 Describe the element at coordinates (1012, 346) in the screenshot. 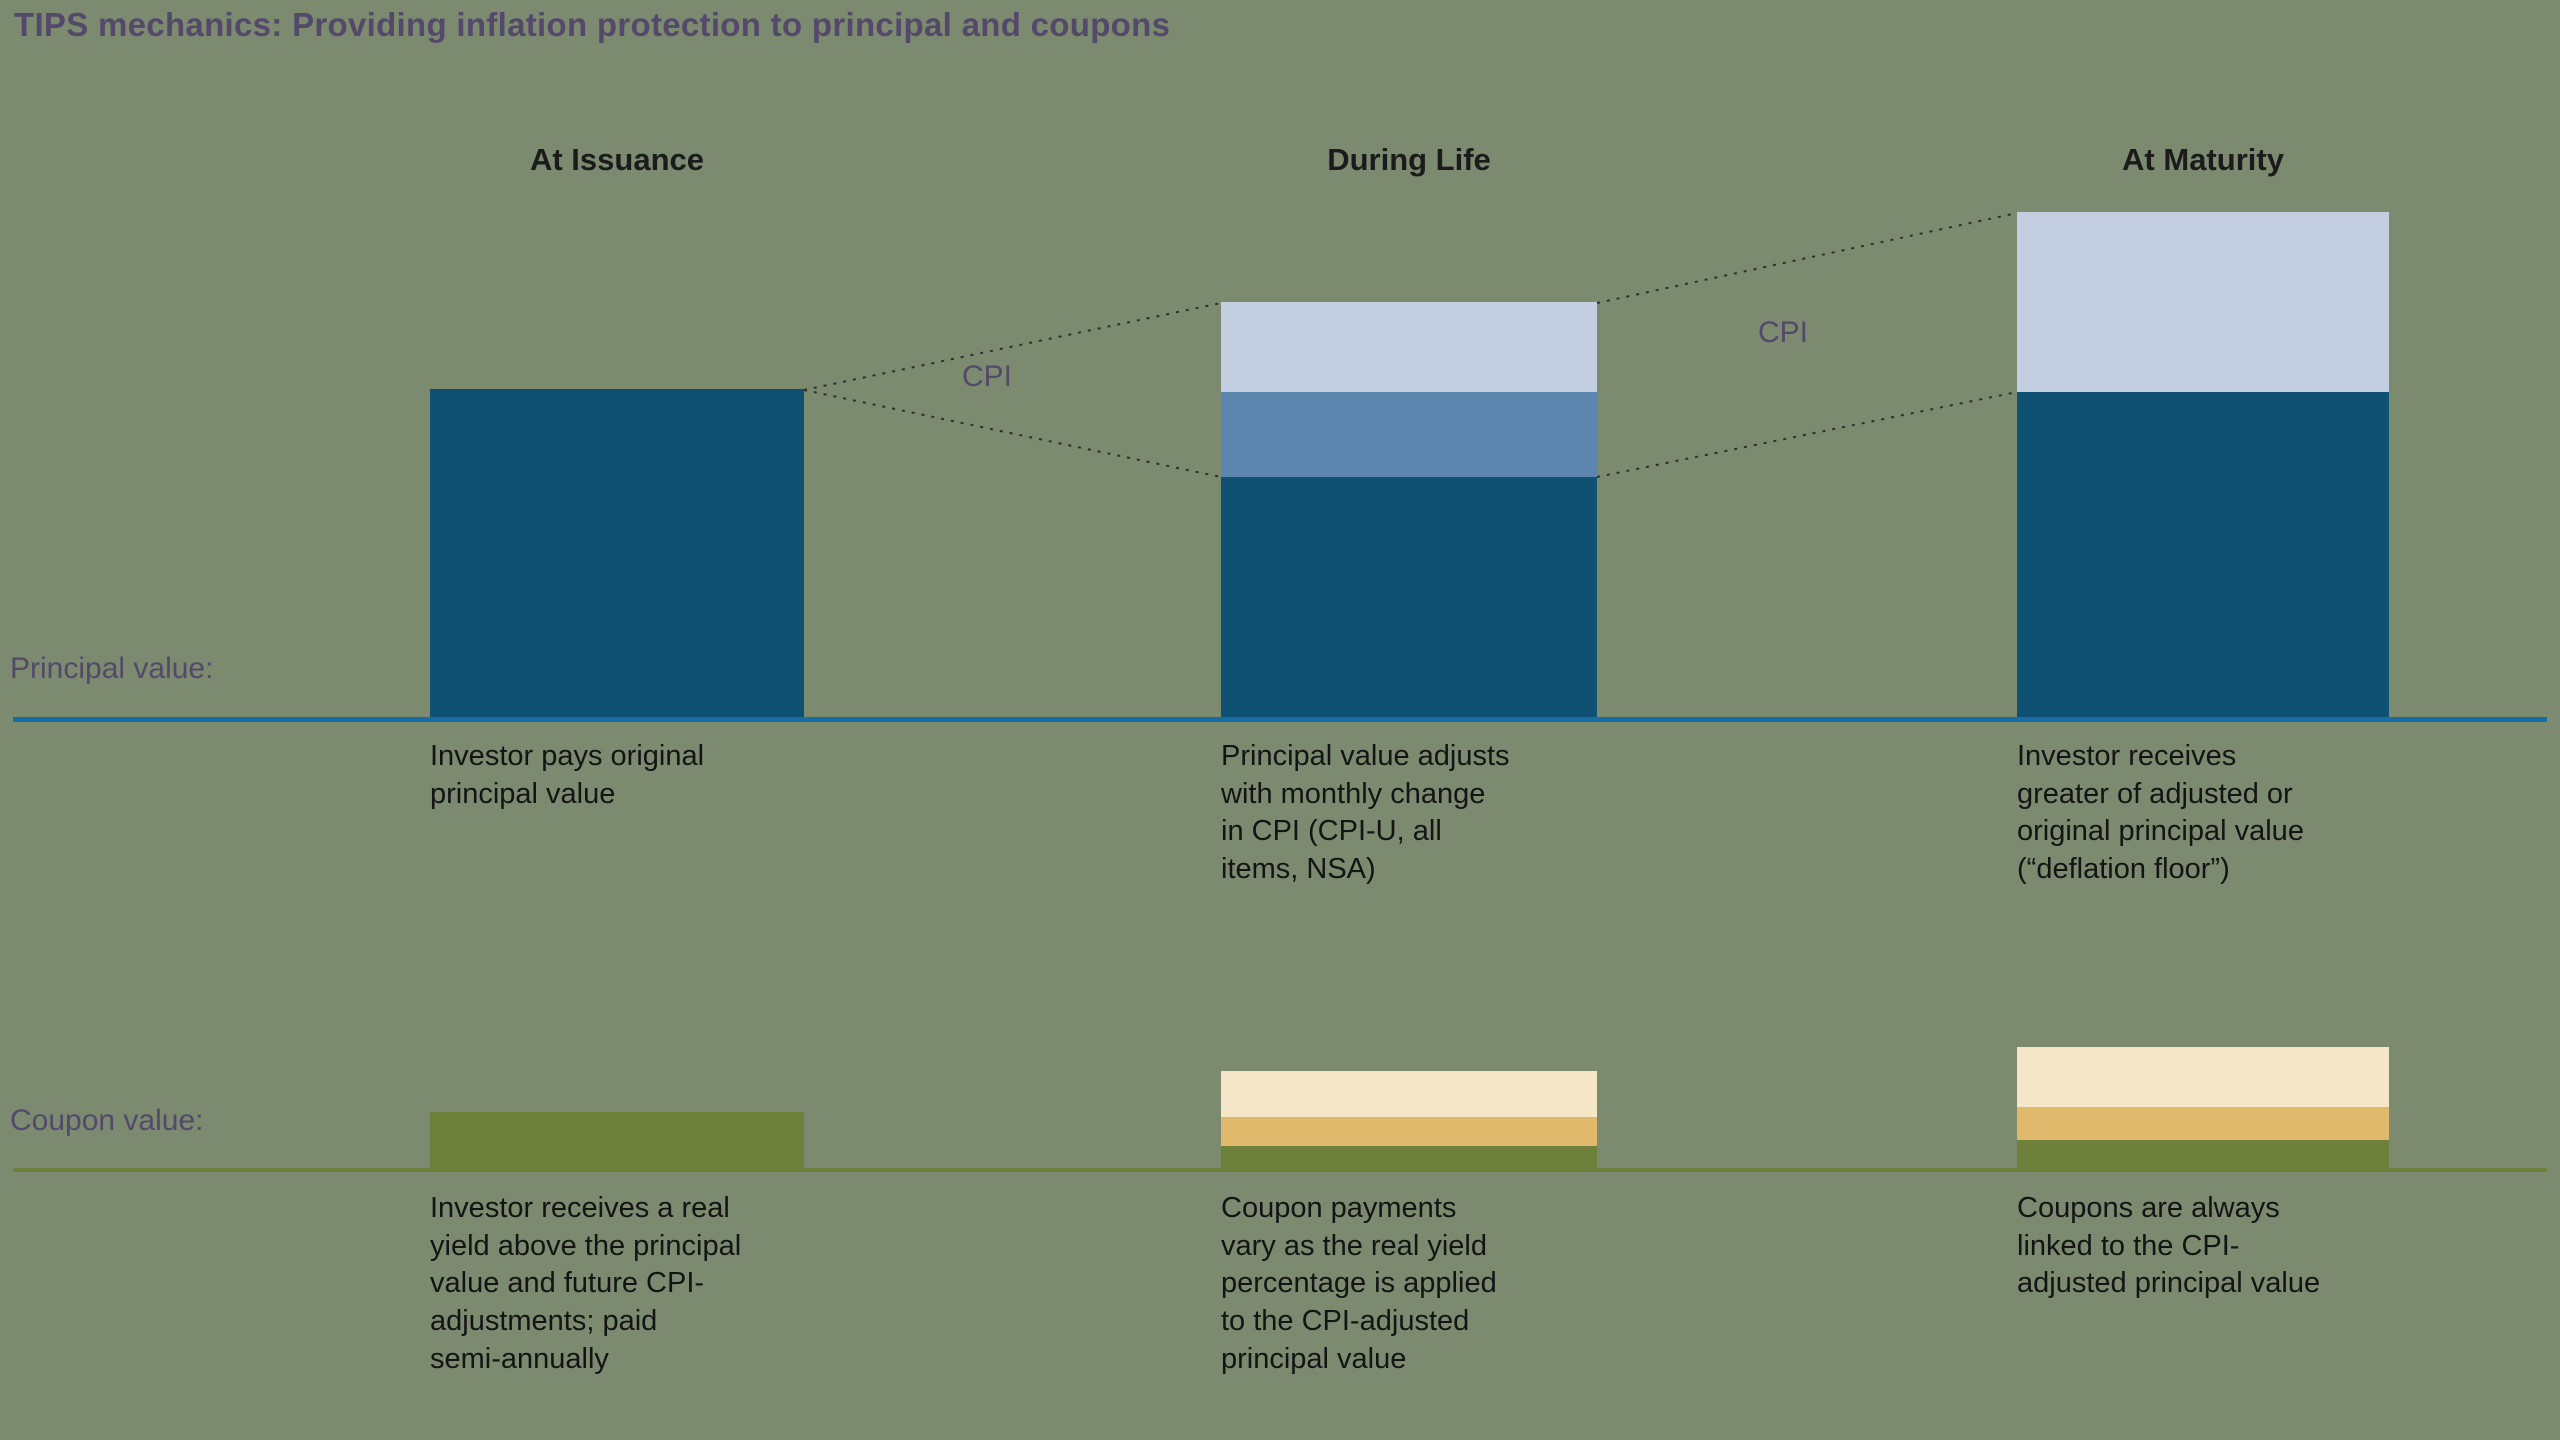

I see `connector-line-issuance-to-life-top` at that location.